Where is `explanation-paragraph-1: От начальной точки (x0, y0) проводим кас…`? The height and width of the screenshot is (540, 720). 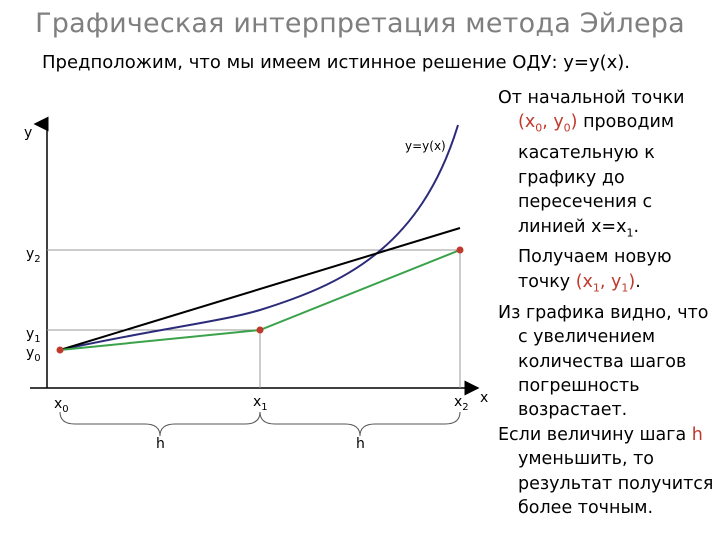 explanation-paragraph-1: От начальной точки (x0, y0) проводим кас… is located at coordinates (591, 191).